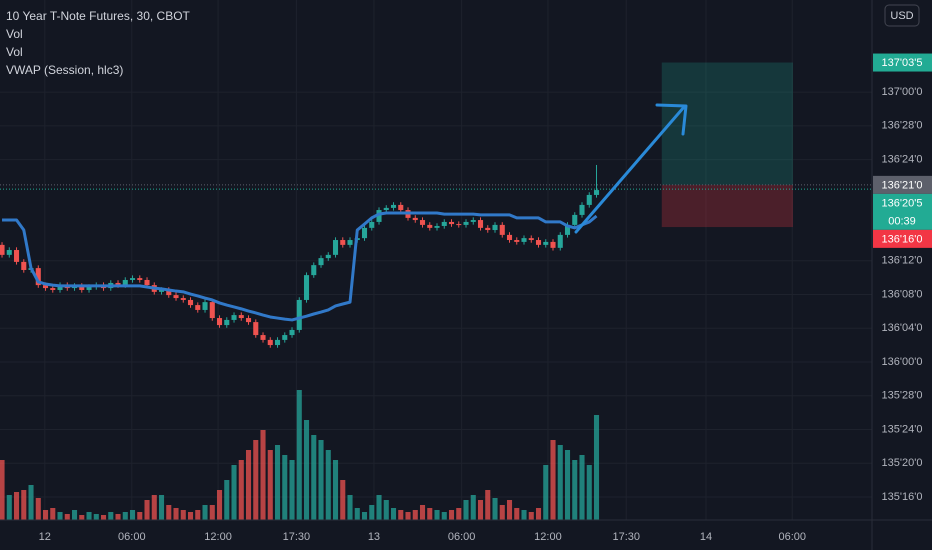 Image resolution: width=932 pixels, height=550 pixels. Describe the element at coordinates (630, 169) in the screenshot. I see `arrow-drawing` at that location.